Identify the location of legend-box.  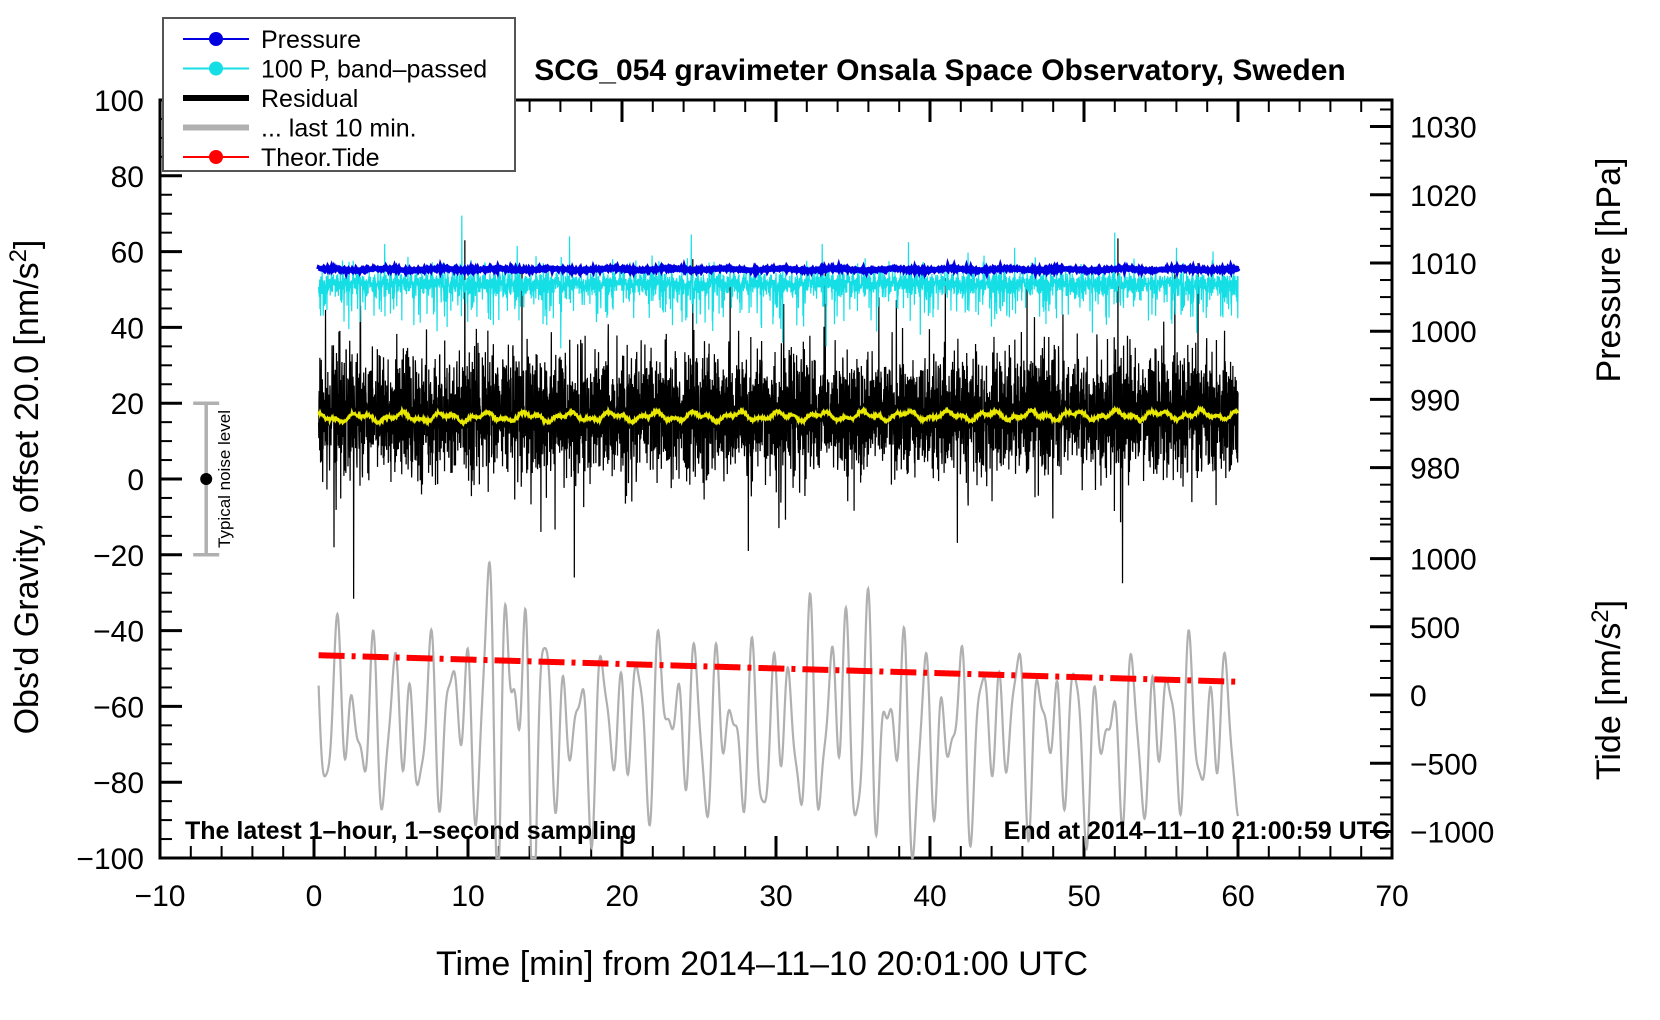
(339, 94).